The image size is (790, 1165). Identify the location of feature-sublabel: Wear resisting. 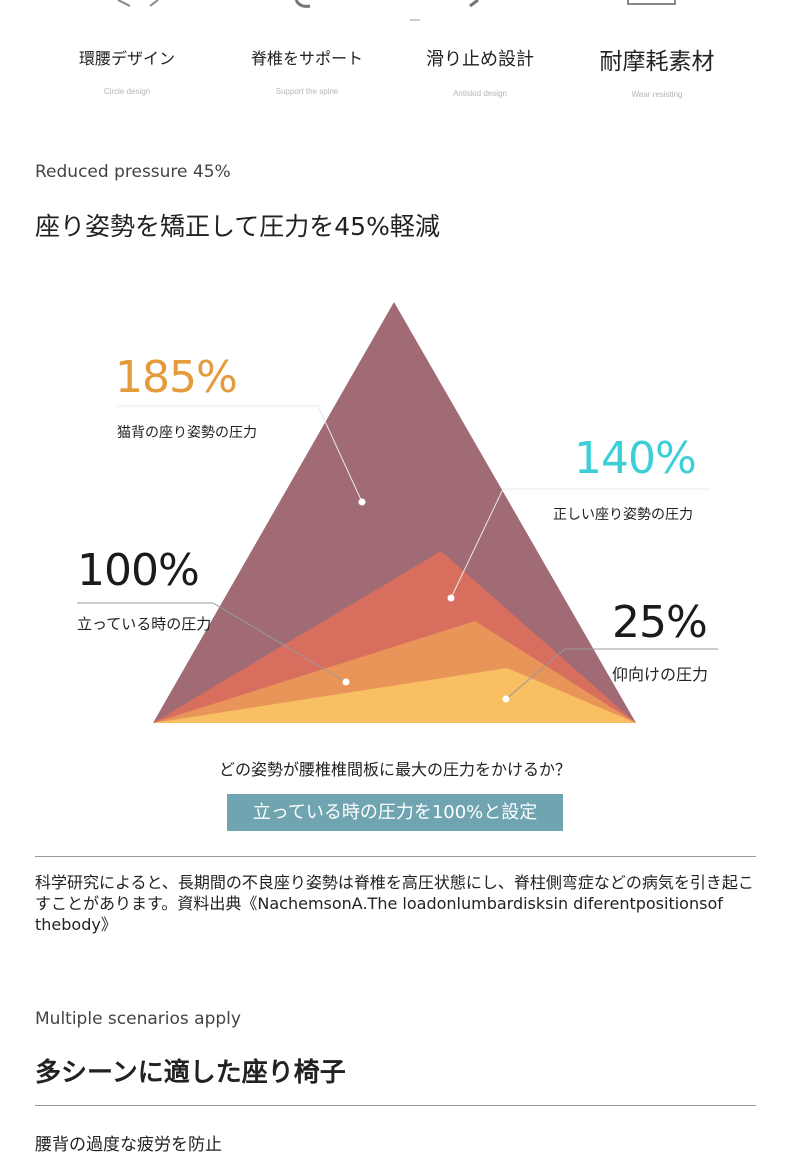
(657, 94).